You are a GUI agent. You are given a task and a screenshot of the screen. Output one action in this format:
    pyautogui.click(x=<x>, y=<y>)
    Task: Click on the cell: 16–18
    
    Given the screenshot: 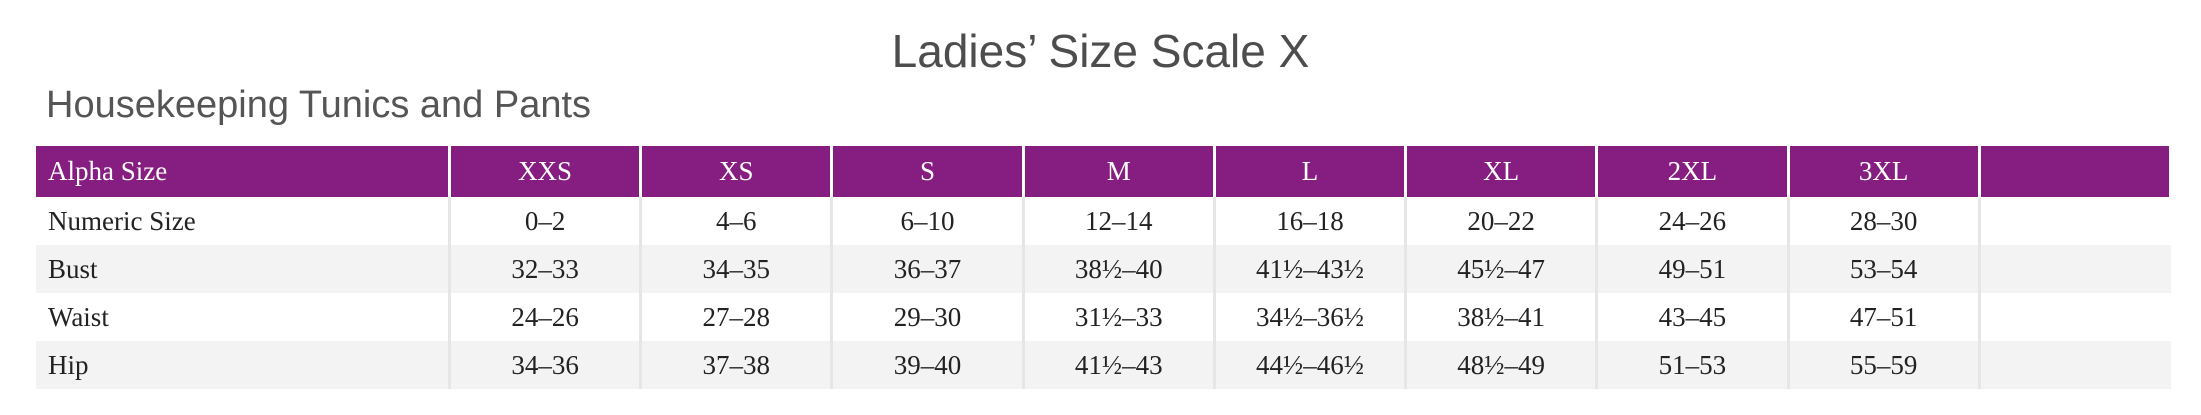 What is the action you would take?
    pyautogui.click(x=1310, y=221)
    